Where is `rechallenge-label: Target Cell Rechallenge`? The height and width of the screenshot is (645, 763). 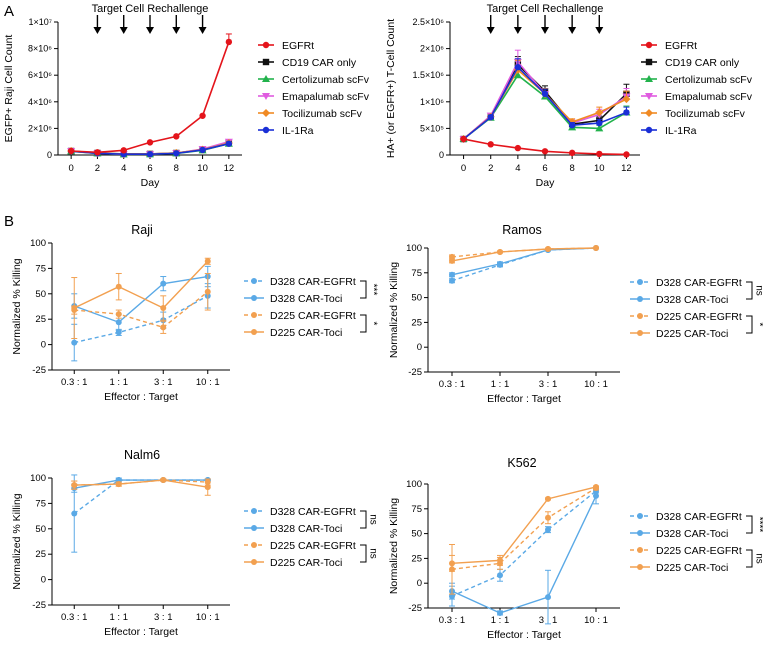 rechallenge-label: Target Cell Rechallenge is located at coordinates (150, 9).